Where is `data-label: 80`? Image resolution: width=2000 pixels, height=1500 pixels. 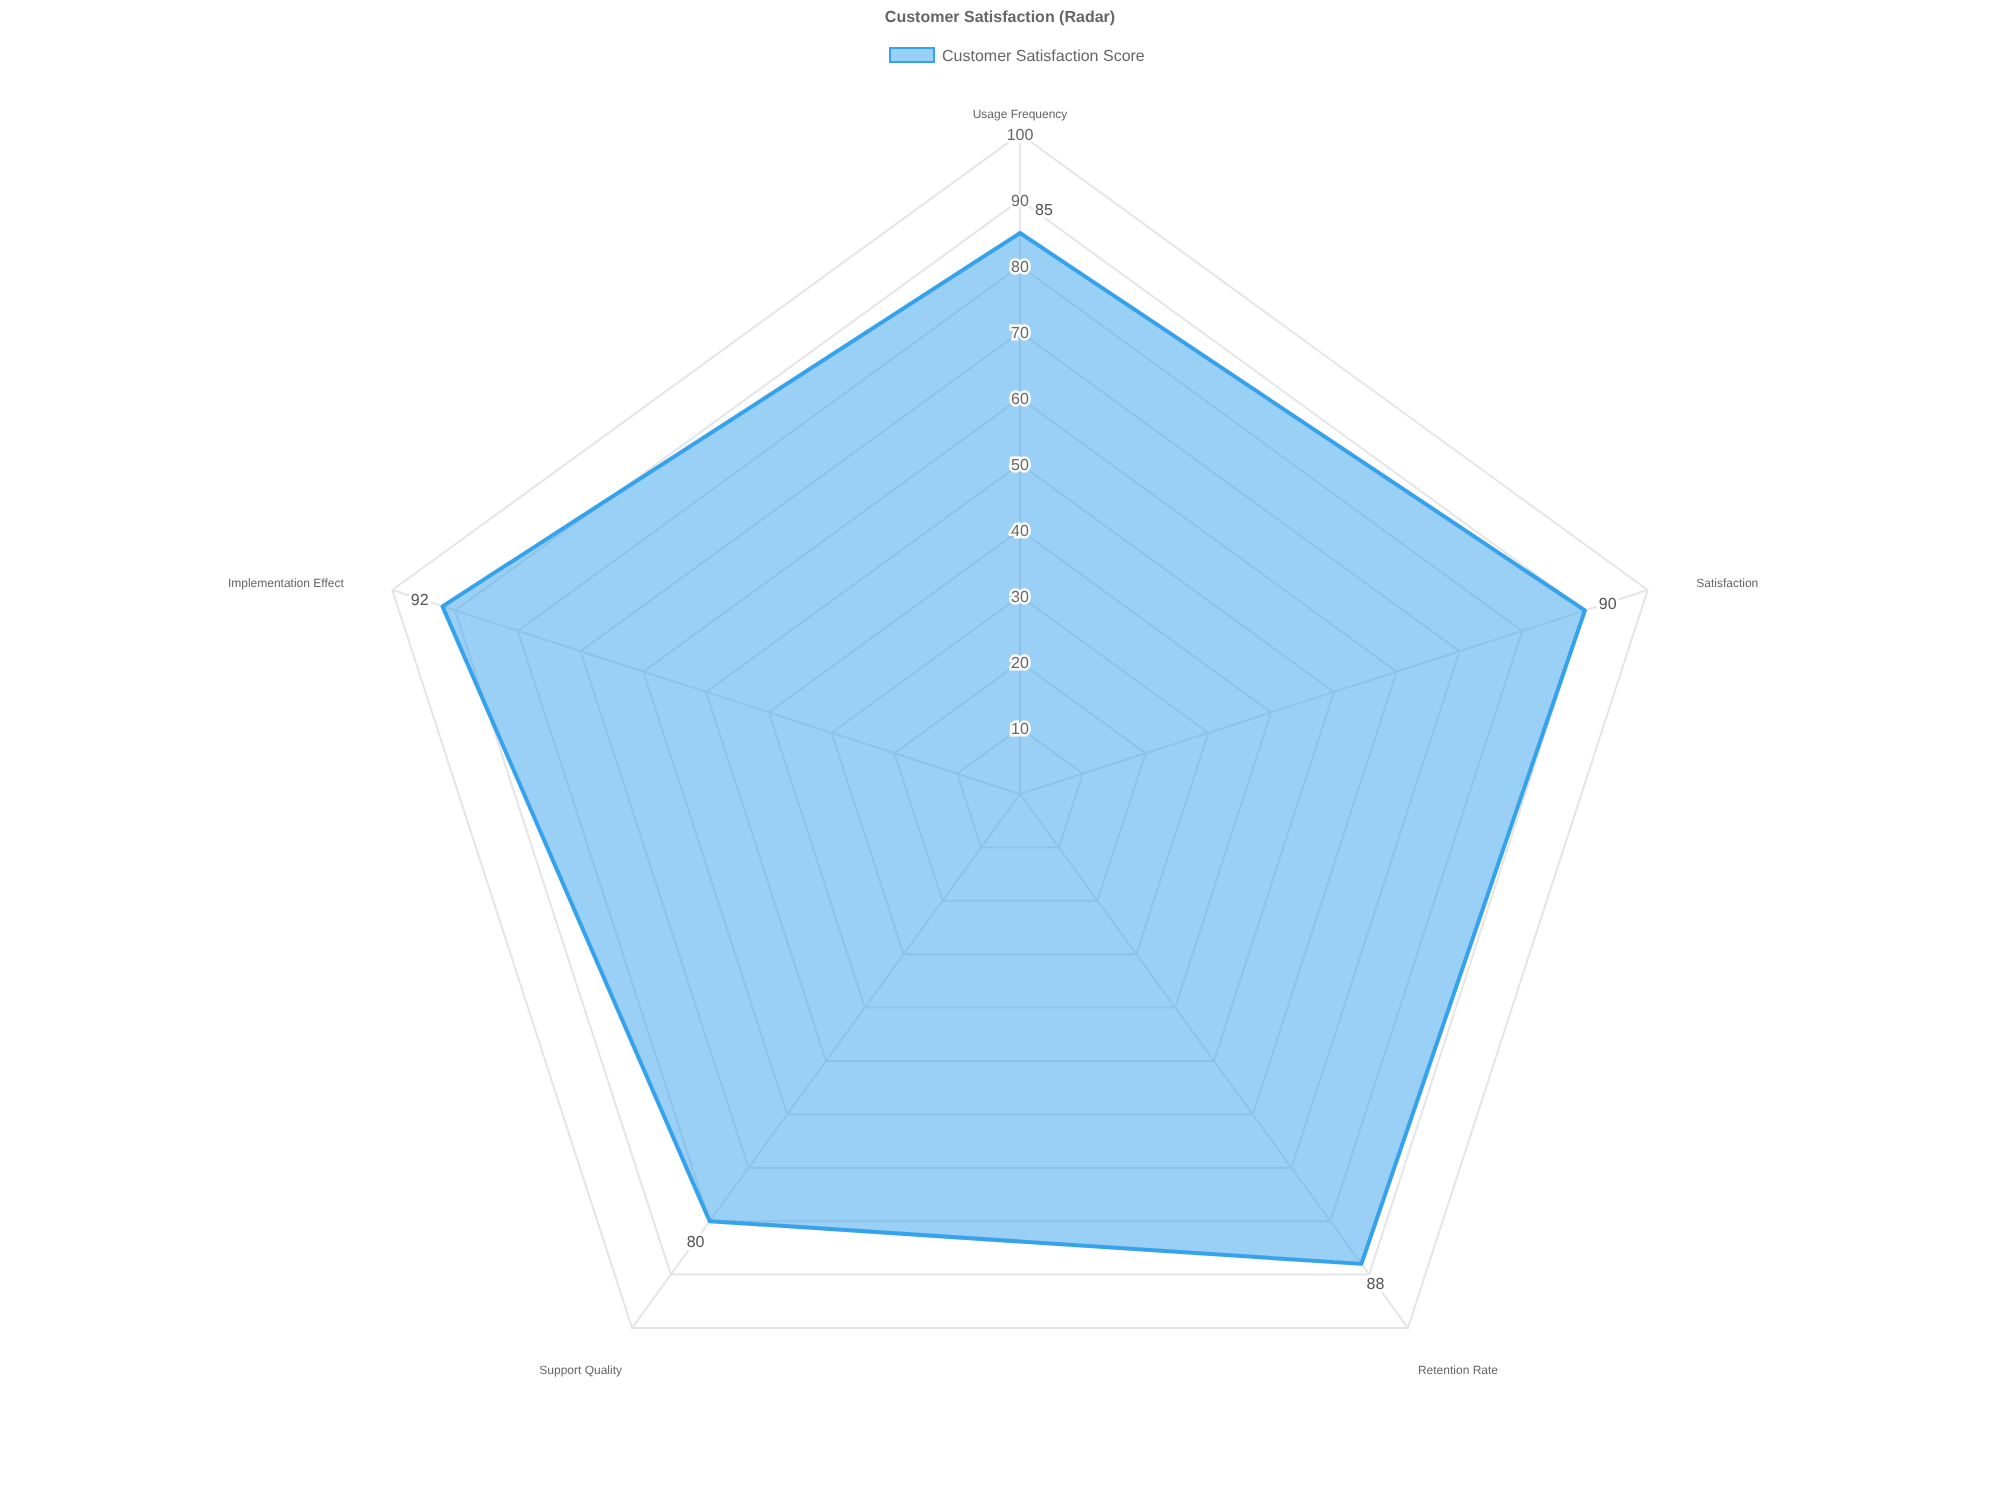
data-label: 80 is located at coordinates (696, 1241).